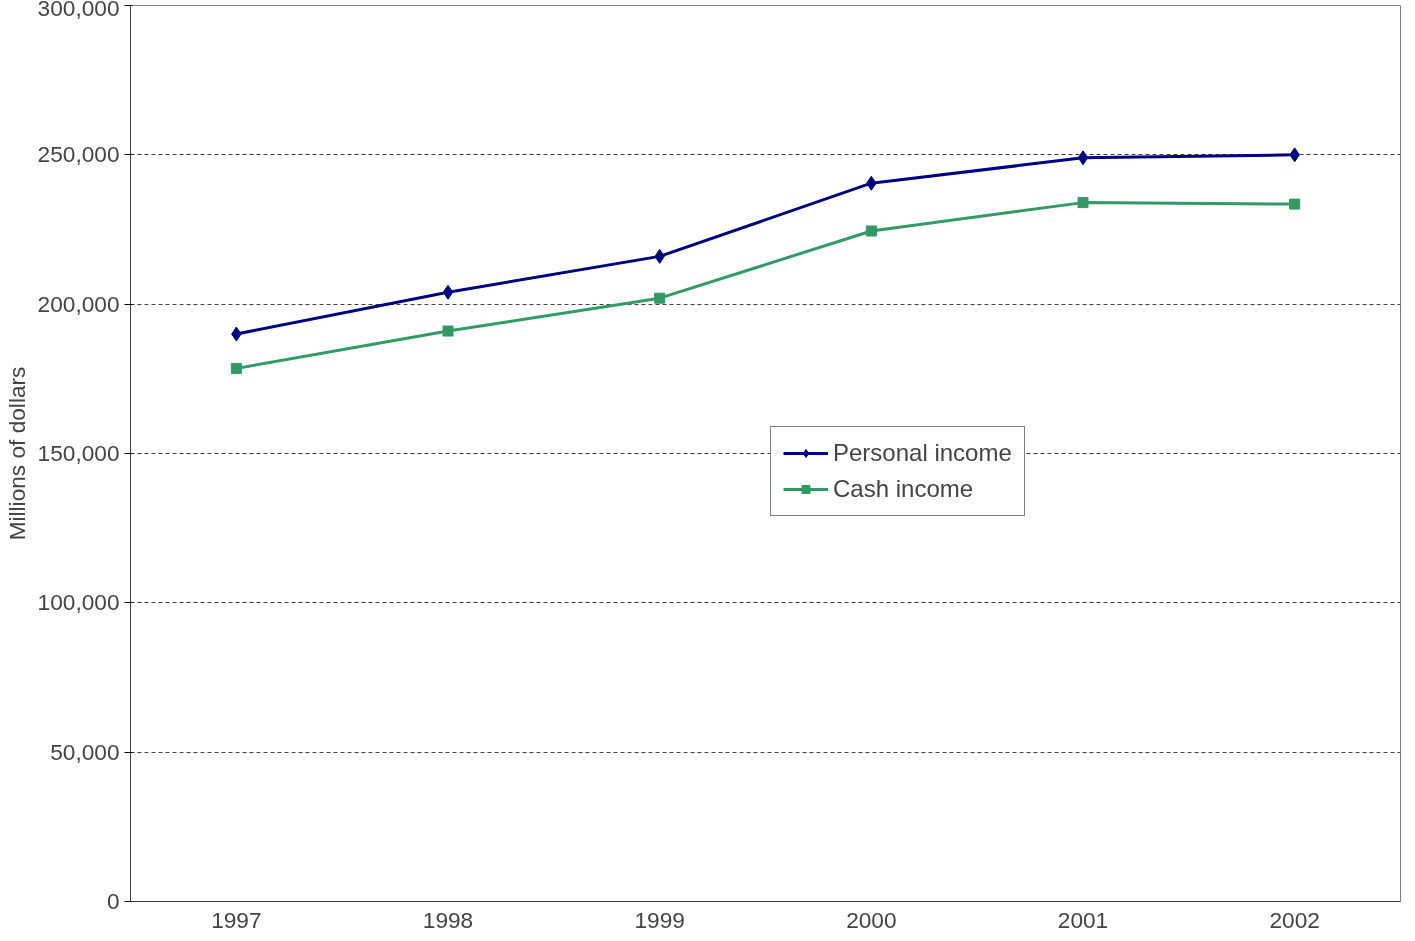 The width and height of the screenshot is (1415, 941). What do you see at coordinates (78, 303) in the screenshot?
I see `y-tick-label: 200,000` at bounding box center [78, 303].